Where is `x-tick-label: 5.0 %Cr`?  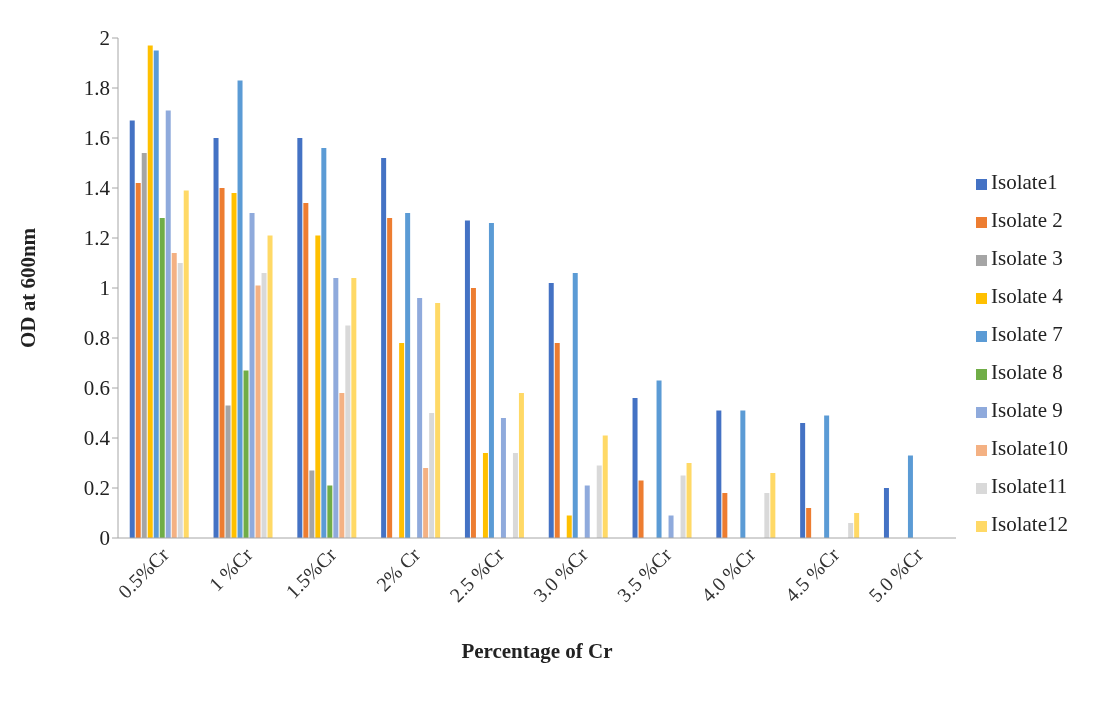
x-tick-label: 5.0 %Cr is located at coordinates (896, 575).